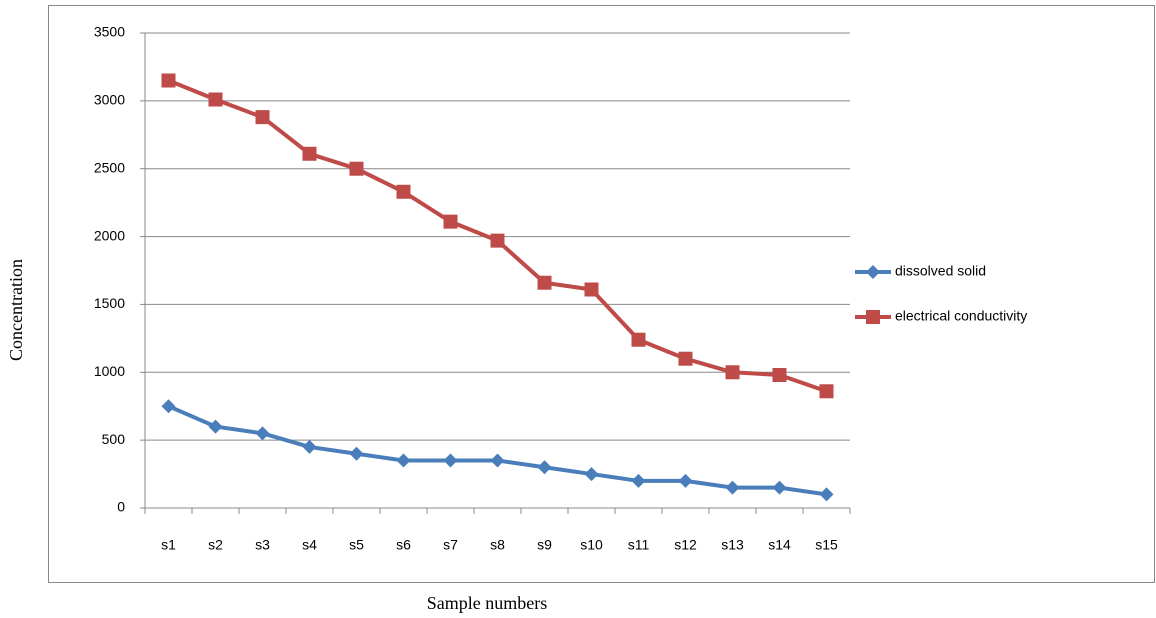 The width and height of the screenshot is (1156, 618). I want to click on x-axis-title: Sample numbers, so click(487, 603).